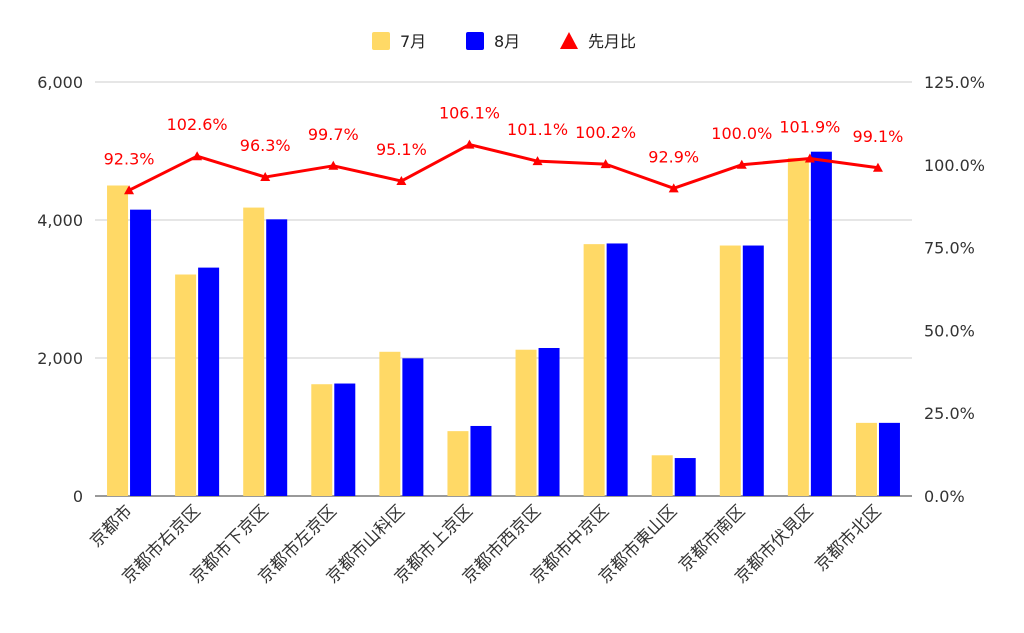 Image resolution: width=1024 pixels, height=633 pixels. Describe the element at coordinates (612, 41) in the screenshot. I see `legend-label: 先月比` at that location.